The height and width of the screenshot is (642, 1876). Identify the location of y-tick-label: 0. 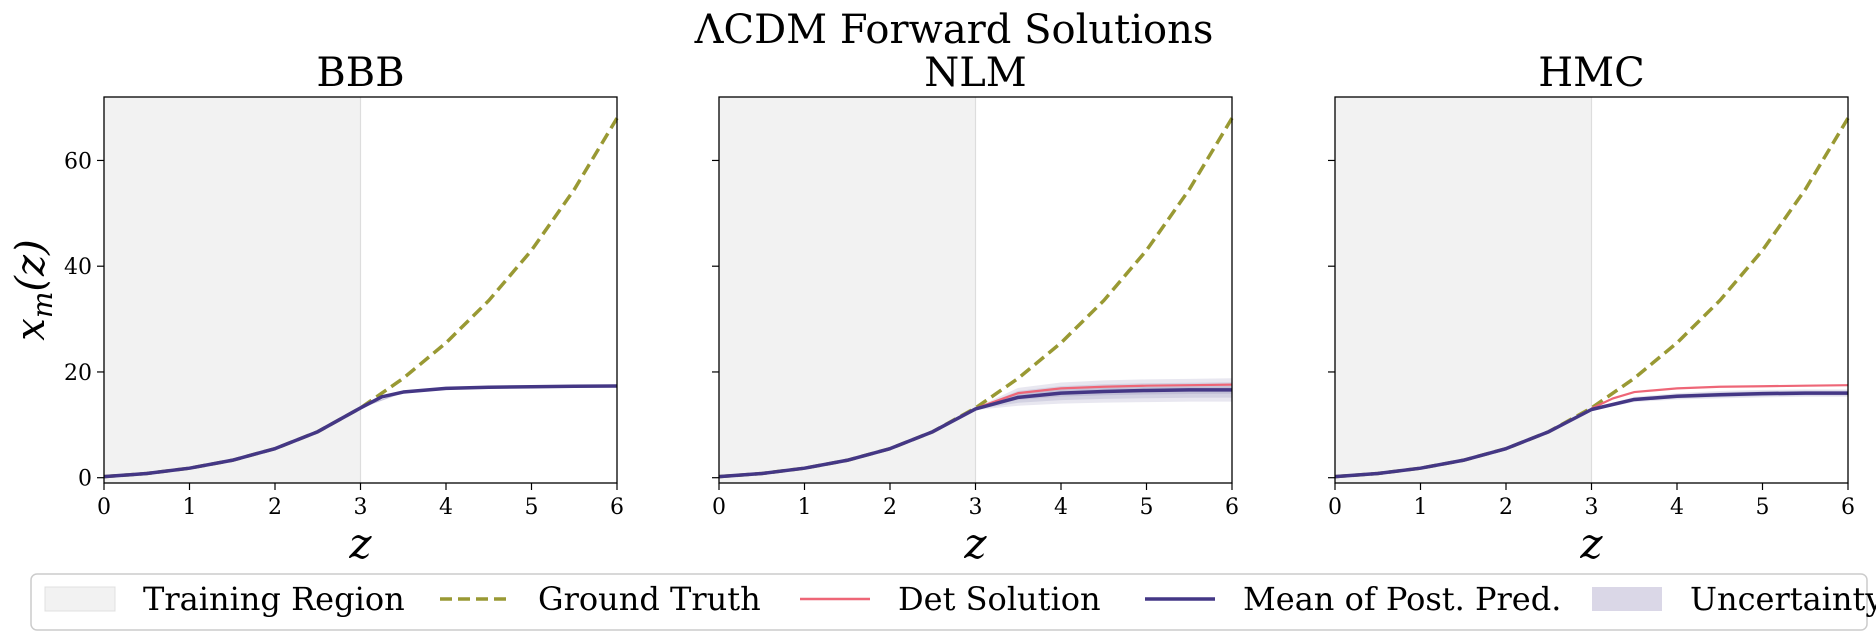
(85, 479).